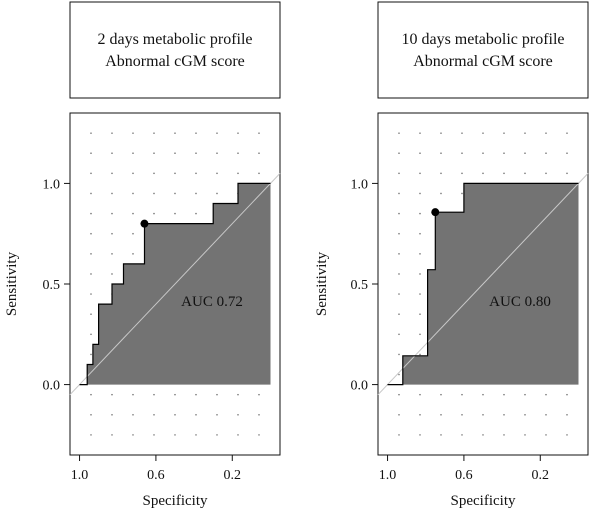 This screenshot has width=600, height=514. I want to click on y-tick-label: 0.5, so click(360, 285).